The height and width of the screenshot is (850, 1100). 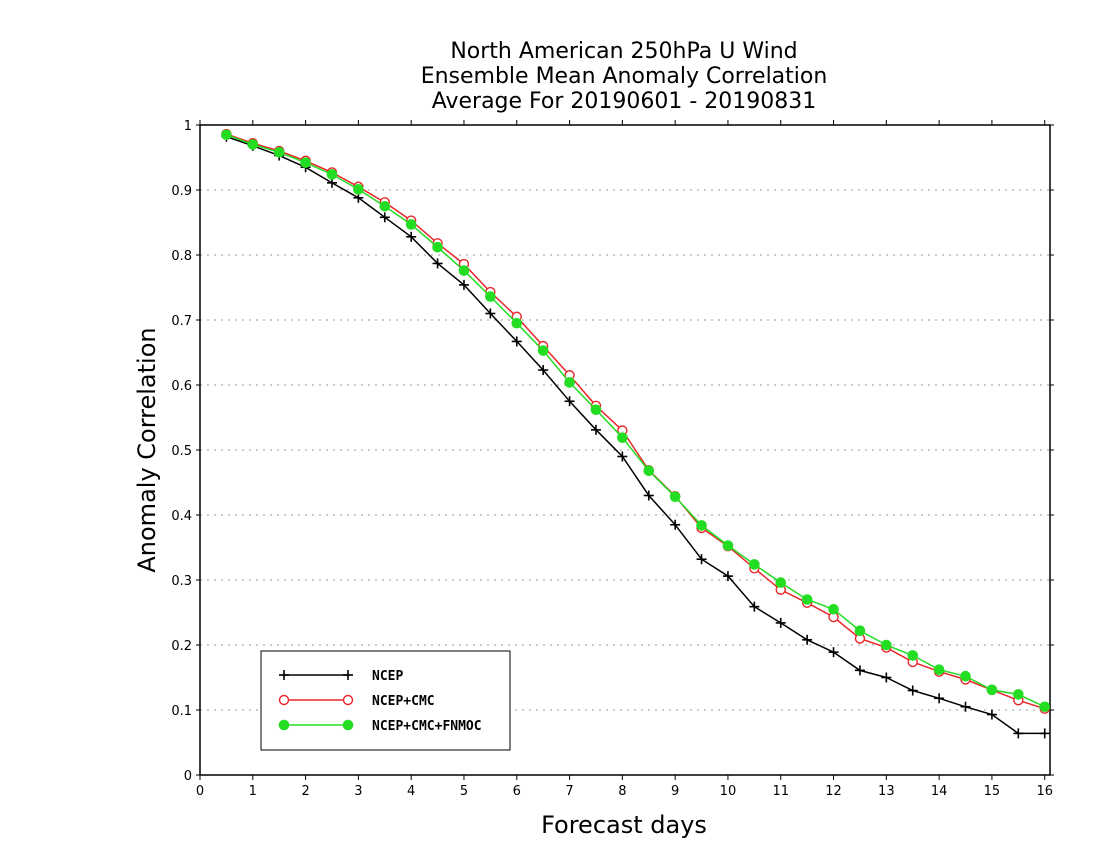 I want to click on legend-label: NCEP+CMC+FNMOC, so click(x=427, y=726).